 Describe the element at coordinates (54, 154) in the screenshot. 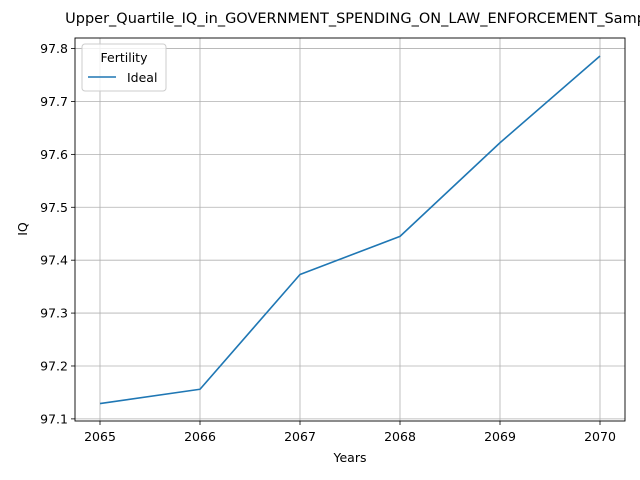

I see `y-tick-label: 97.6` at that location.